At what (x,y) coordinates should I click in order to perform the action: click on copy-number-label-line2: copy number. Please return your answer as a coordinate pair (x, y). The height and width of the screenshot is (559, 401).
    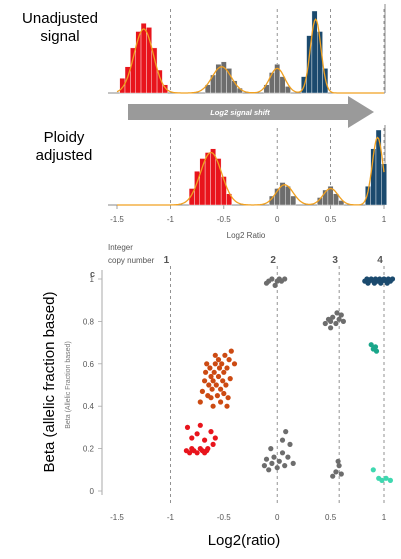
    Looking at the image, I should click on (131, 260).